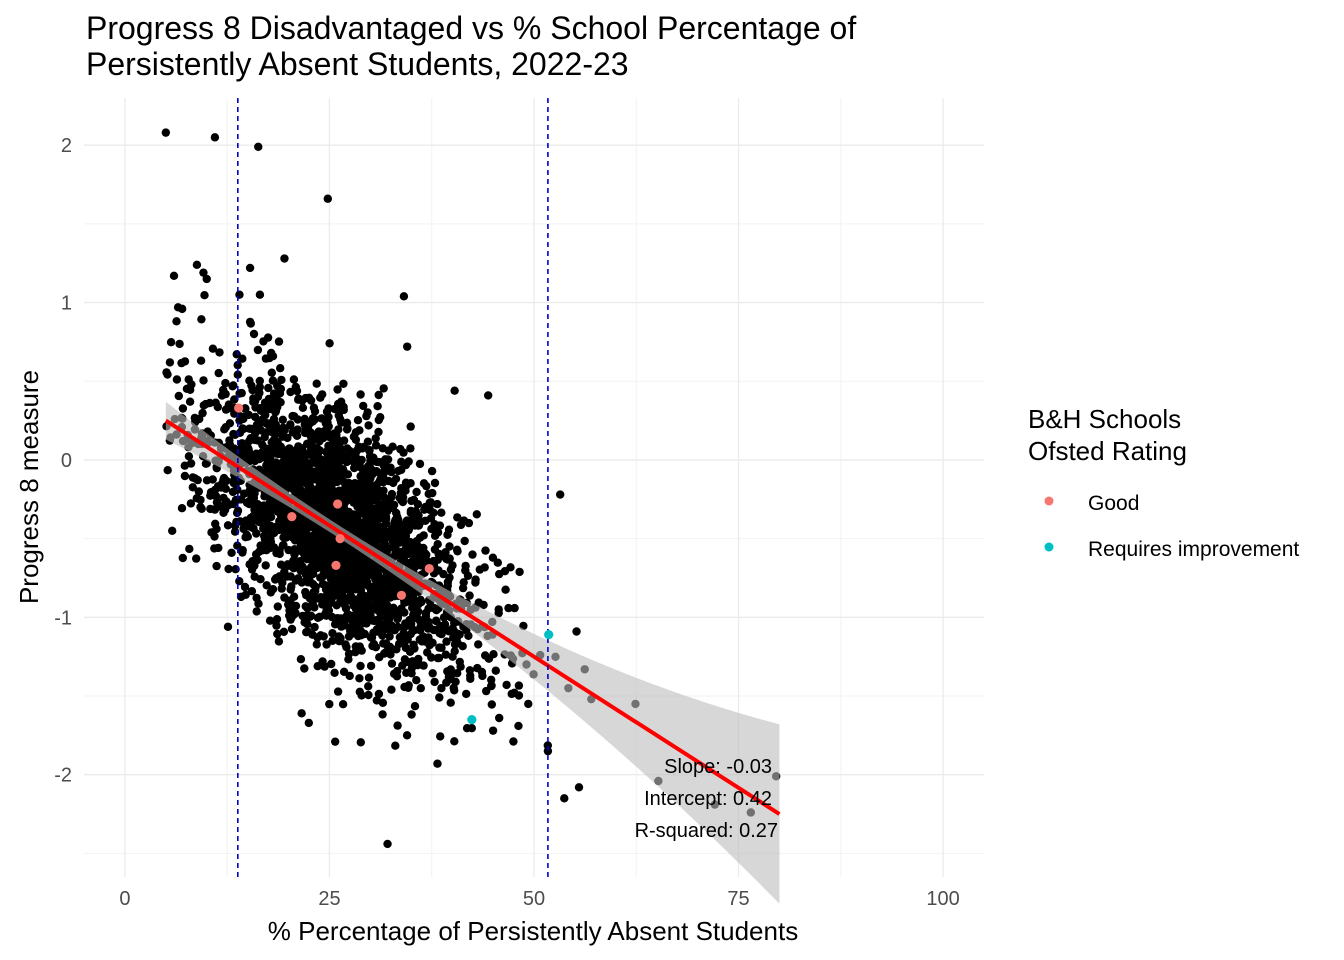  I want to click on y-tick-label: 0, so click(66, 461).